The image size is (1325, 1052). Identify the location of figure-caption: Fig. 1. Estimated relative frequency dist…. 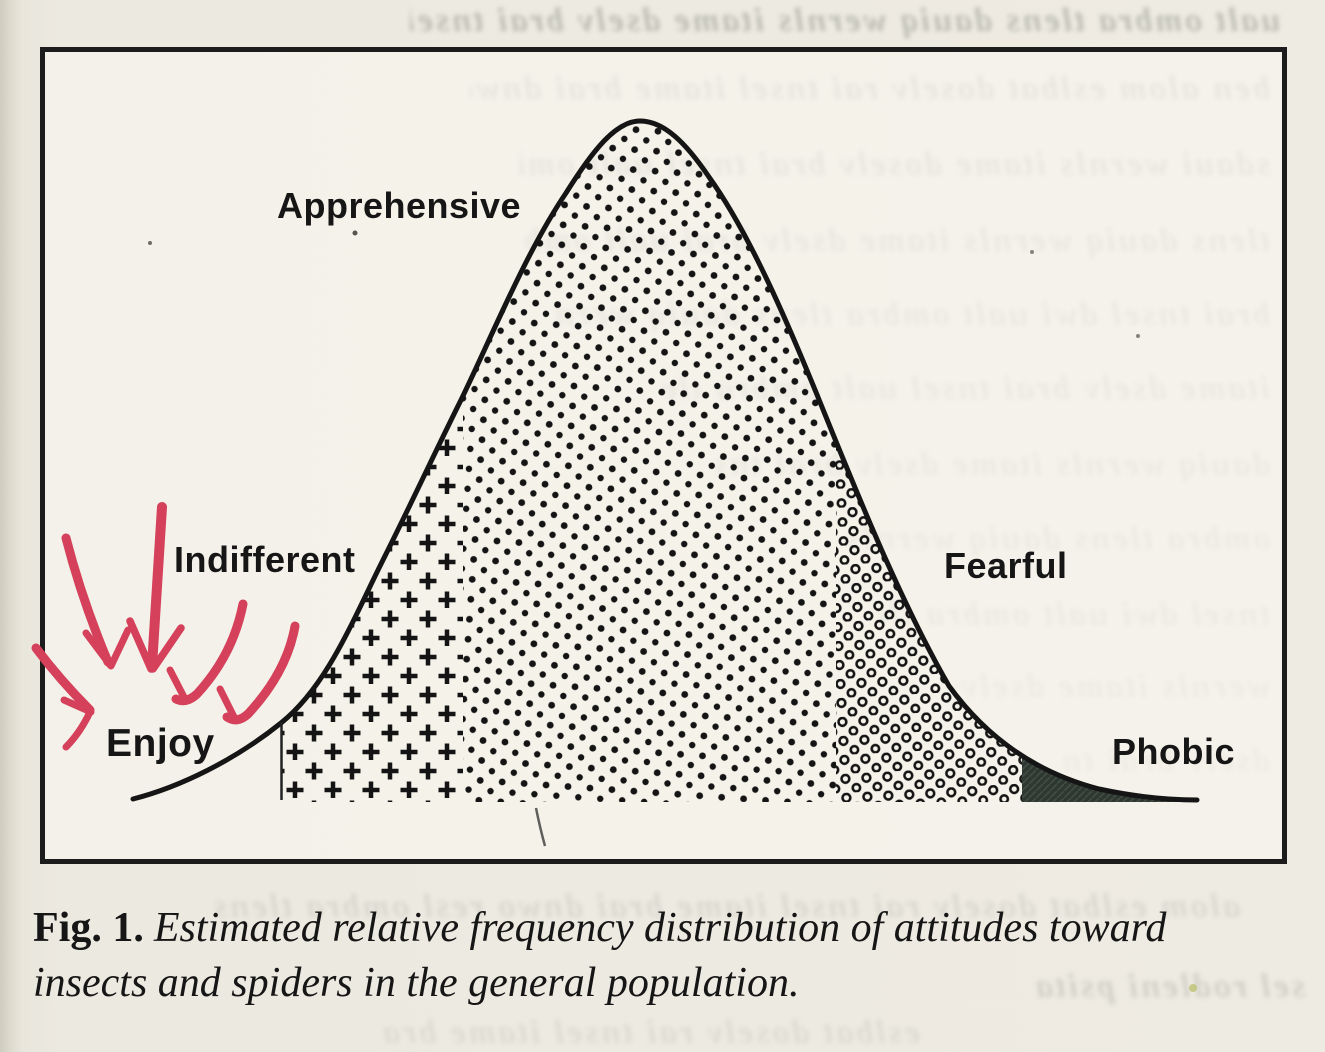
(668, 956).